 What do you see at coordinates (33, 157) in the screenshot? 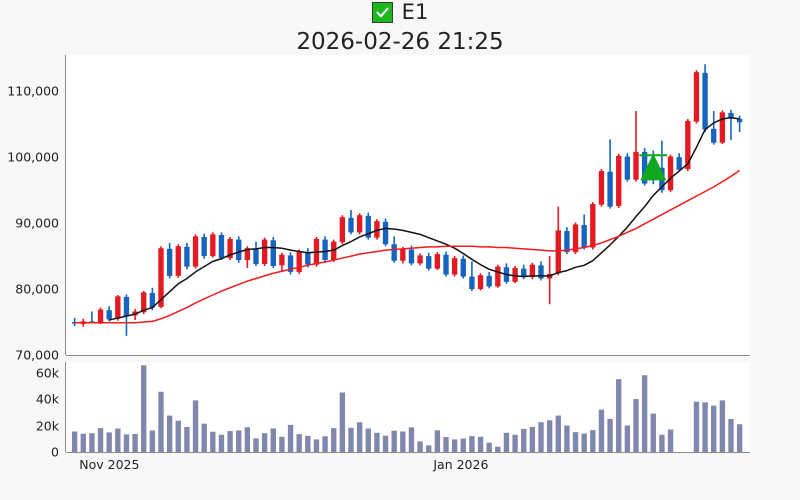
I see `price-tick-label: 100,000` at bounding box center [33, 157].